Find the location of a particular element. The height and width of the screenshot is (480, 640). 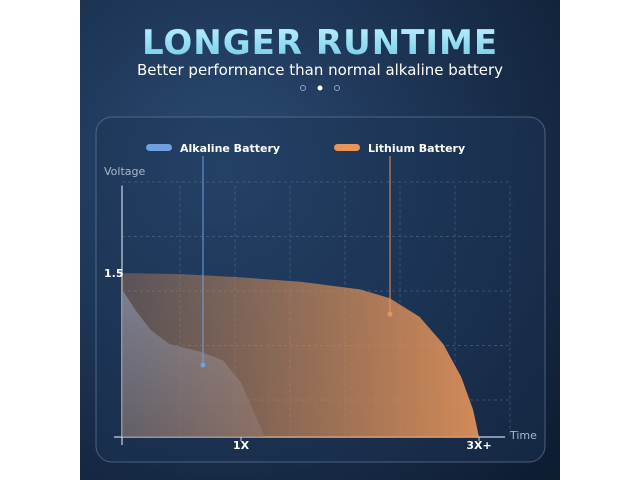

y-tick-label: 1.5 is located at coordinates (114, 273).